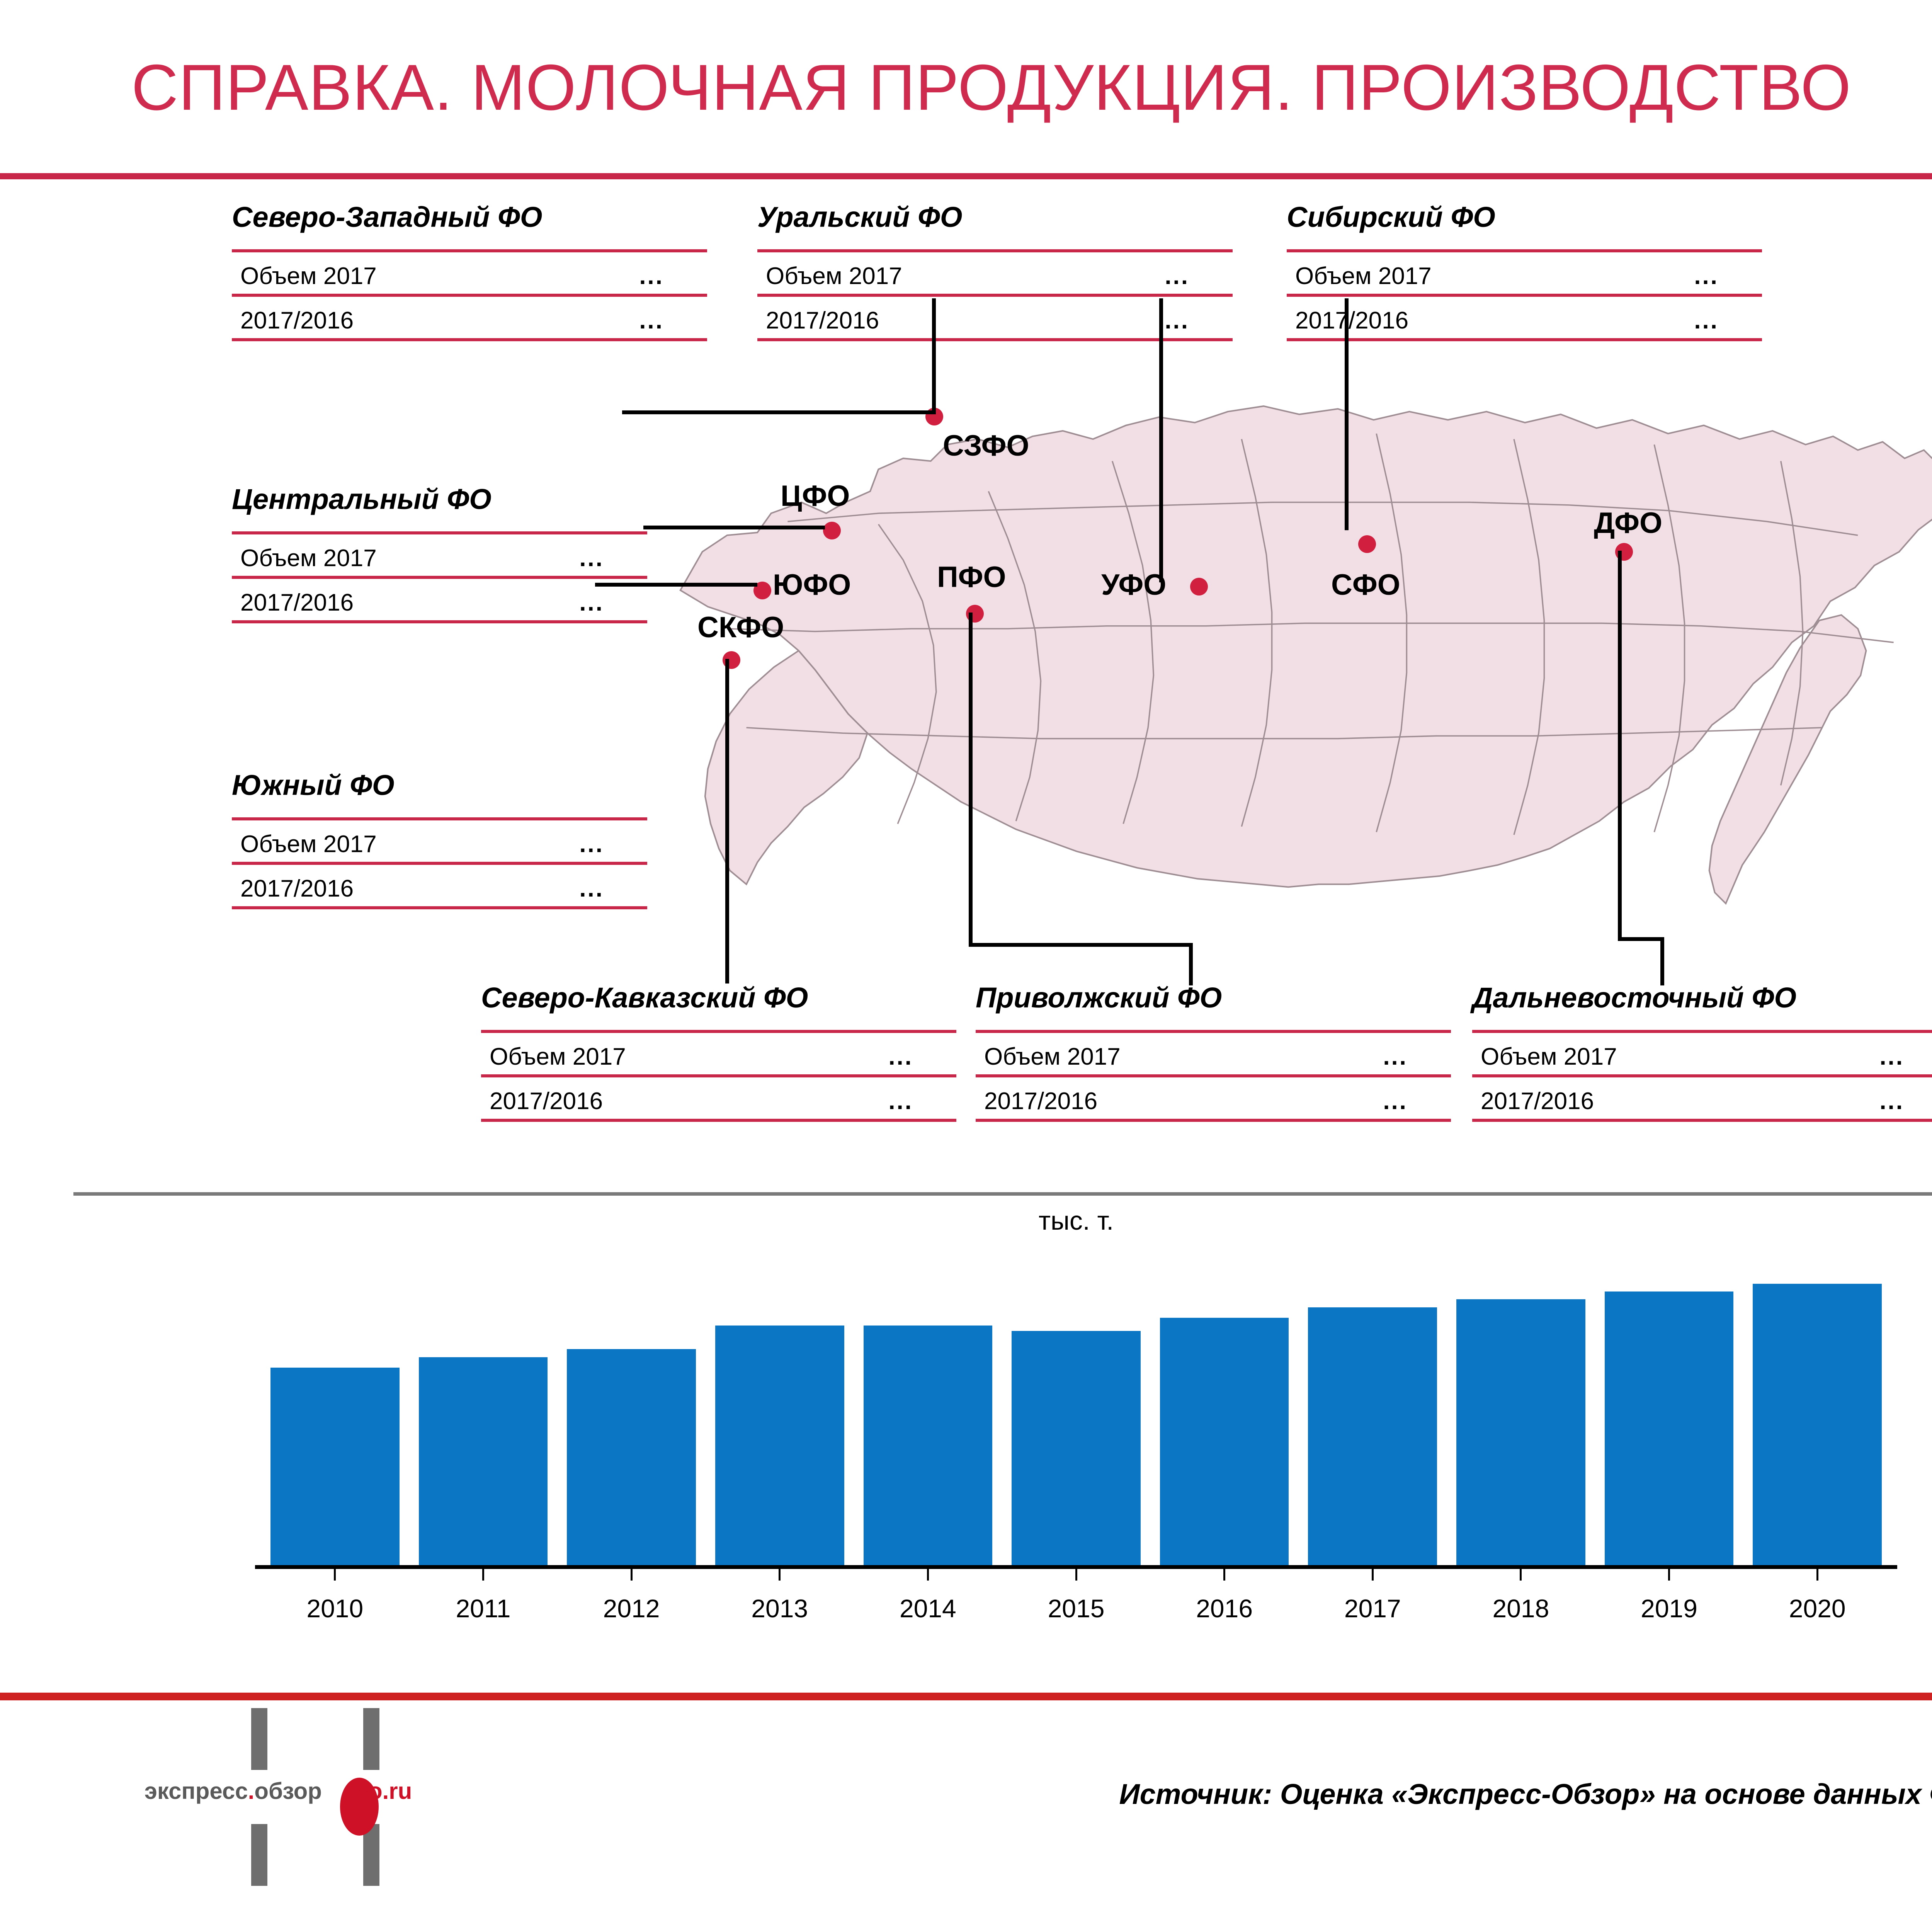 This screenshot has width=1932, height=1916. What do you see at coordinates (1347, 414) in the screenshot?
I see `leader-line-siberian` at bounding box center [1347, 414].